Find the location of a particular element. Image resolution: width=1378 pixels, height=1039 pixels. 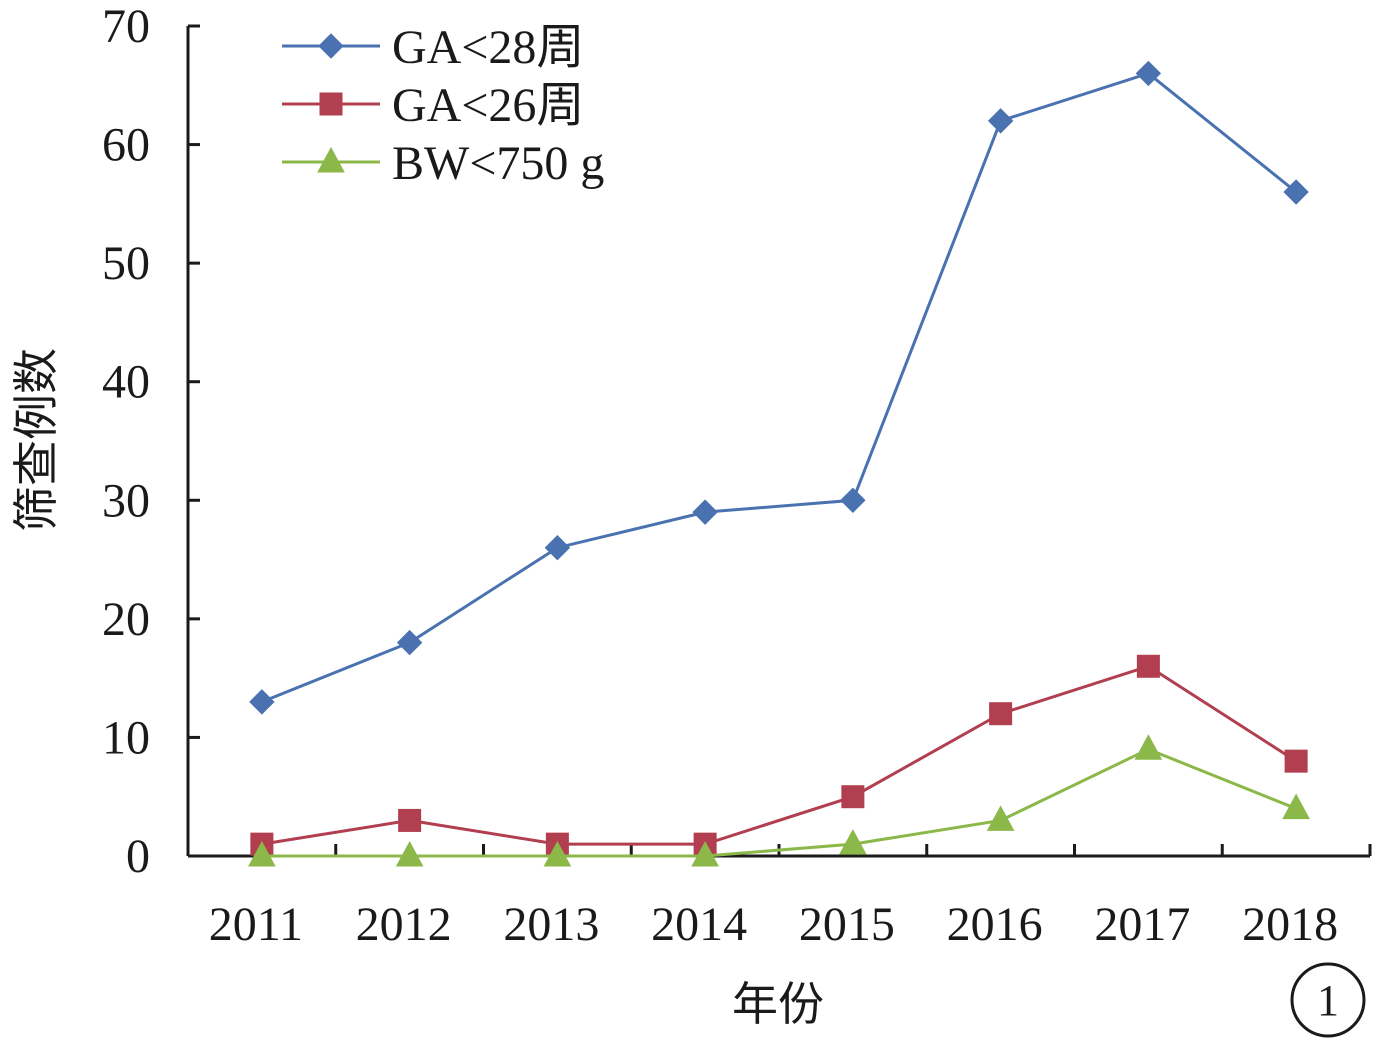

y-tick-label: 0 is located at coordinates (138, 856).